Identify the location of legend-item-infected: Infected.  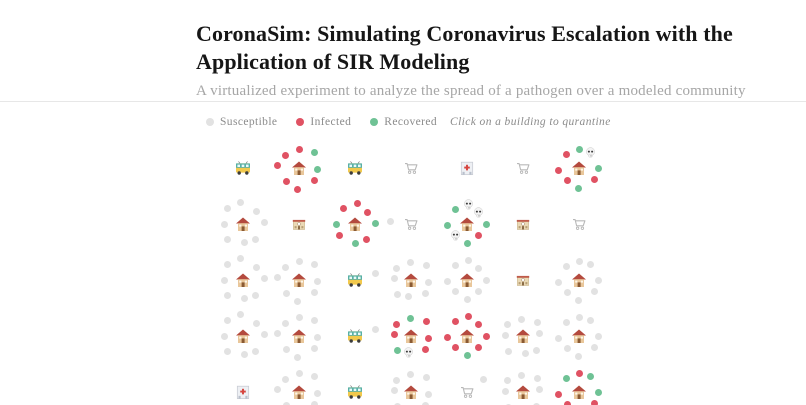
(323, 122).